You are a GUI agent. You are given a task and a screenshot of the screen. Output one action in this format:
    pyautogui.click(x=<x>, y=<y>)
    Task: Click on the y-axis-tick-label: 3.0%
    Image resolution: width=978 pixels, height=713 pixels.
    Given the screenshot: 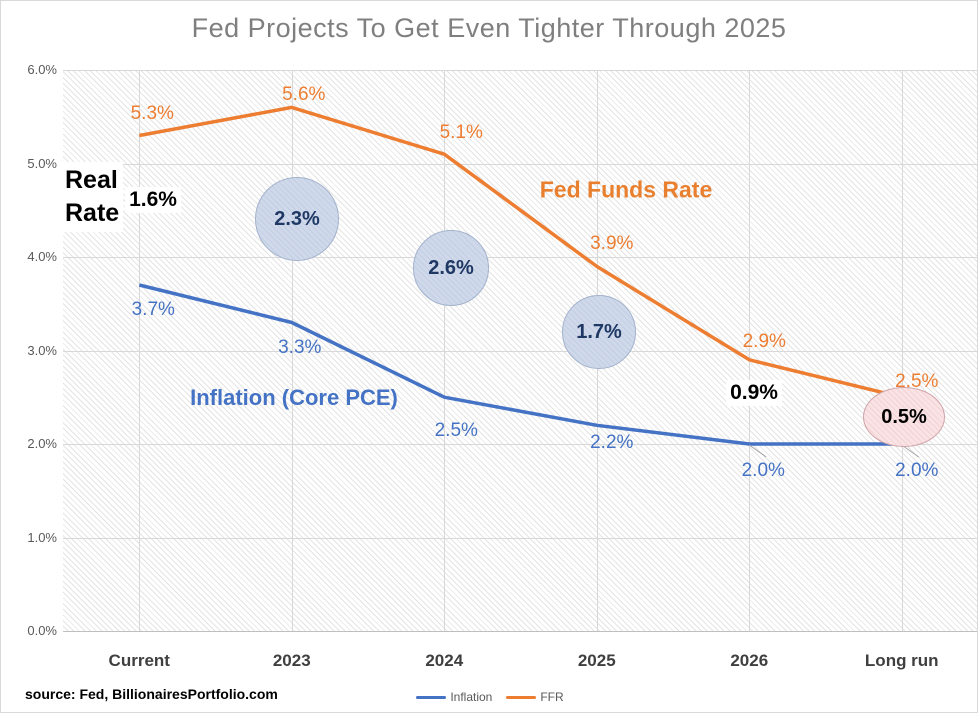 What is the action you would take?
    pyautogui.click(x=42, y=350)
    